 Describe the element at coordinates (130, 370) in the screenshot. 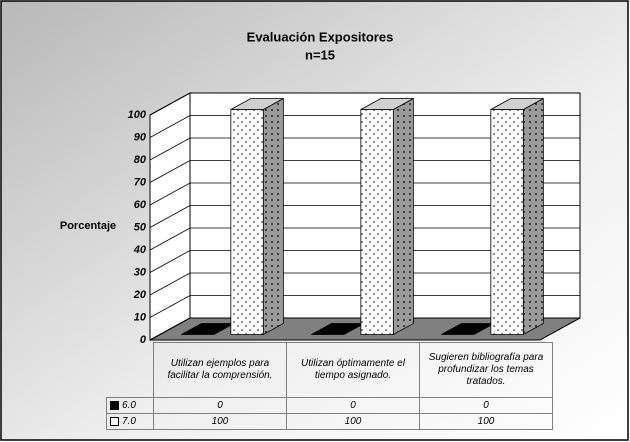

I see `table-cell` at that location.